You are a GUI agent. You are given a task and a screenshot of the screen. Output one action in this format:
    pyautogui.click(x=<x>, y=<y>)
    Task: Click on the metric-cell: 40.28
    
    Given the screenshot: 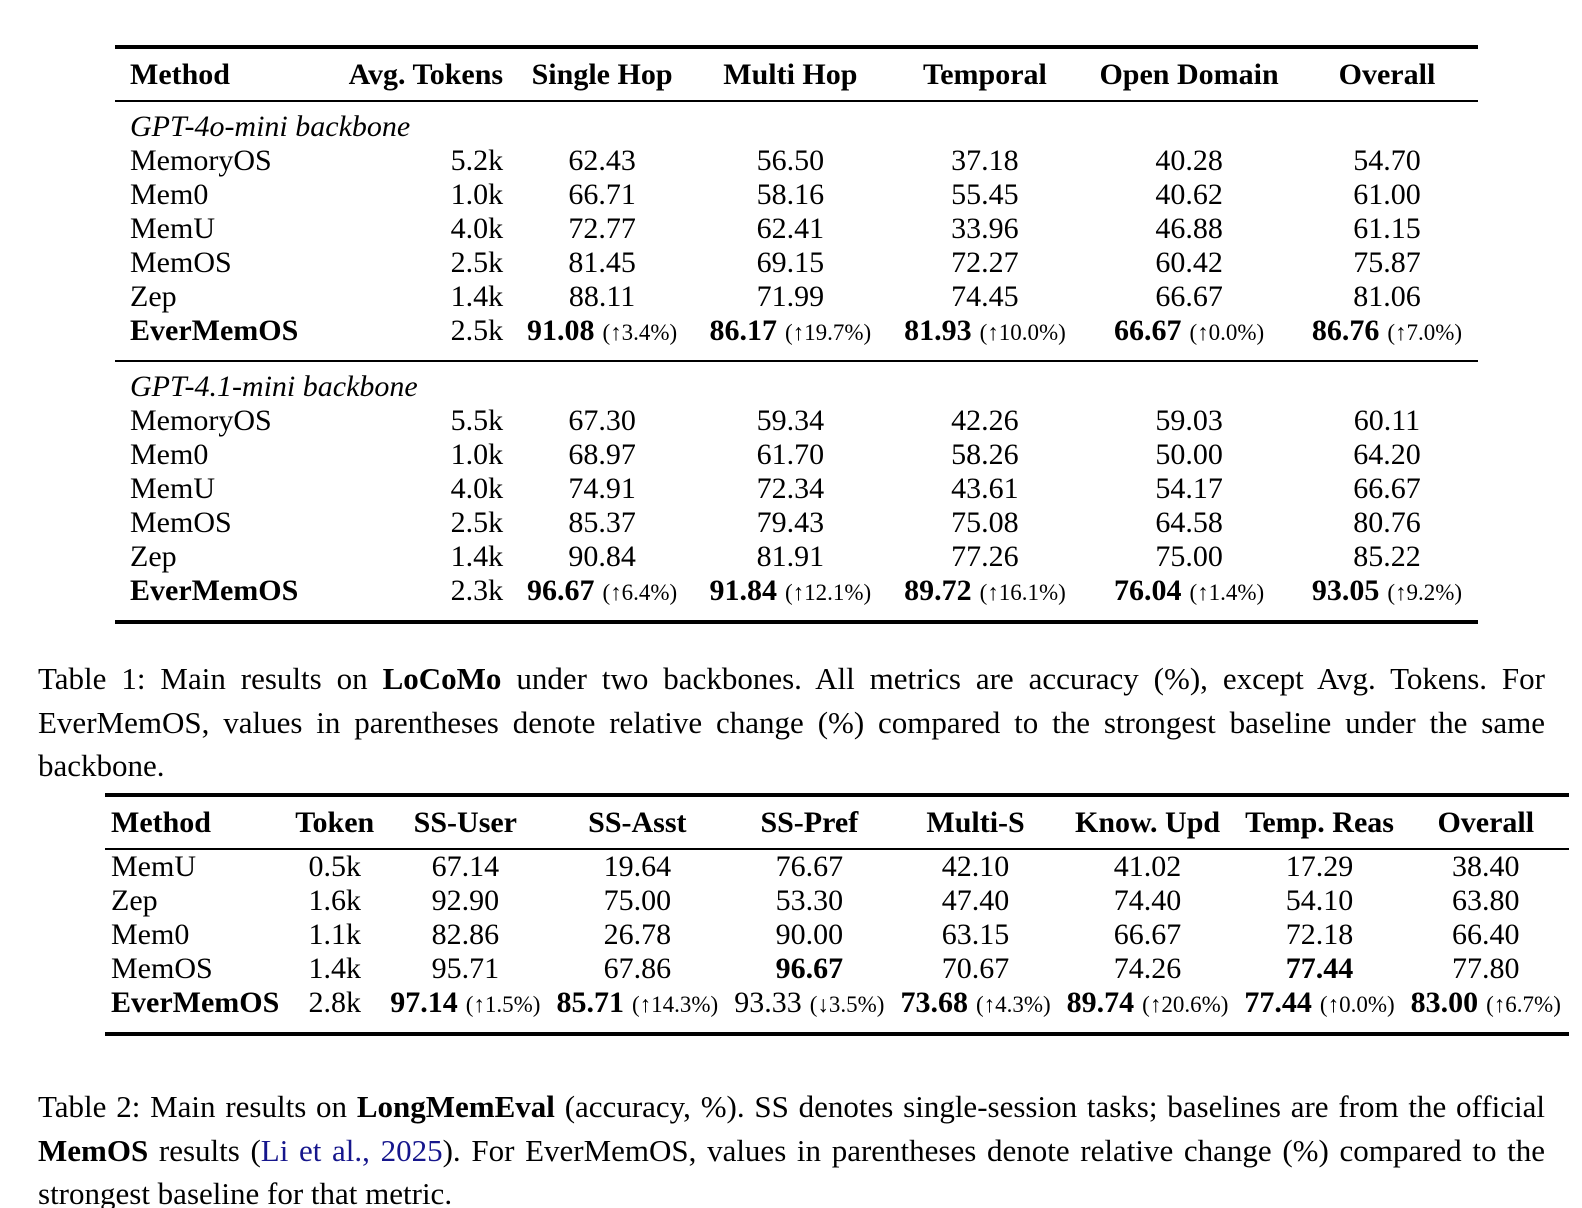 What is the action you would take?
    pyautogui.click(x=1189, y=161)
    